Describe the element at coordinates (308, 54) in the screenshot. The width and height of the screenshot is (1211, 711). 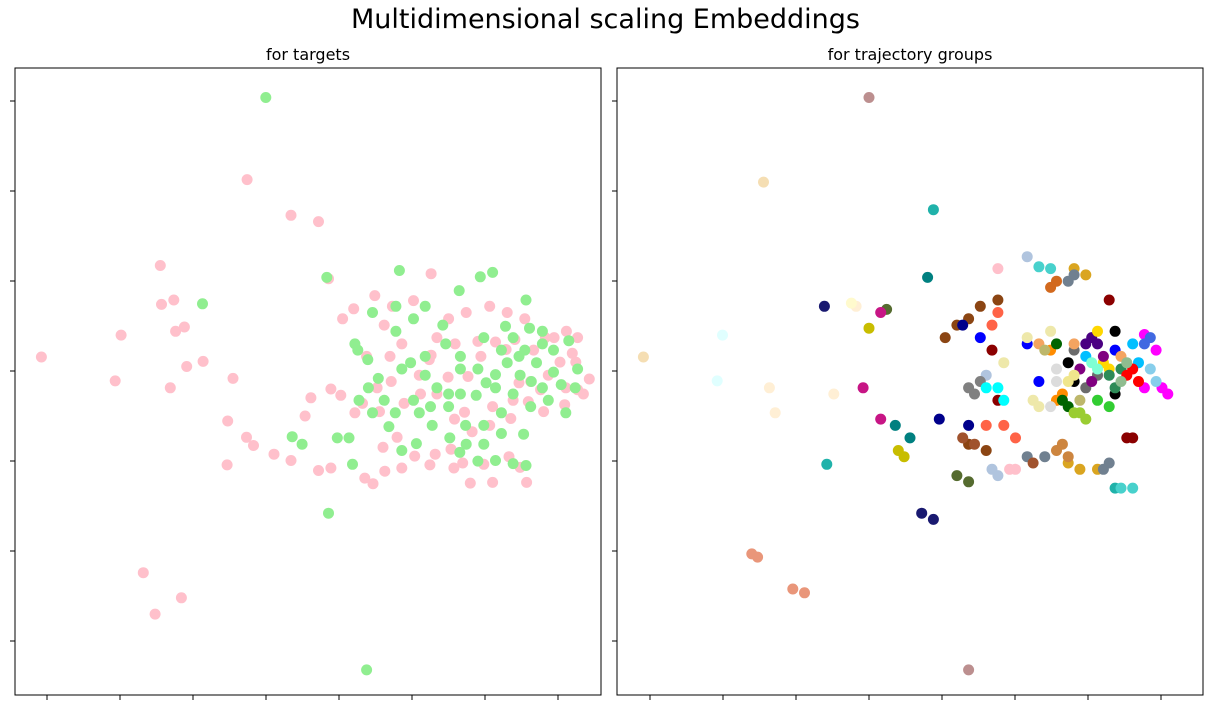
I see `subplot-title-targets: for targets` at that location.